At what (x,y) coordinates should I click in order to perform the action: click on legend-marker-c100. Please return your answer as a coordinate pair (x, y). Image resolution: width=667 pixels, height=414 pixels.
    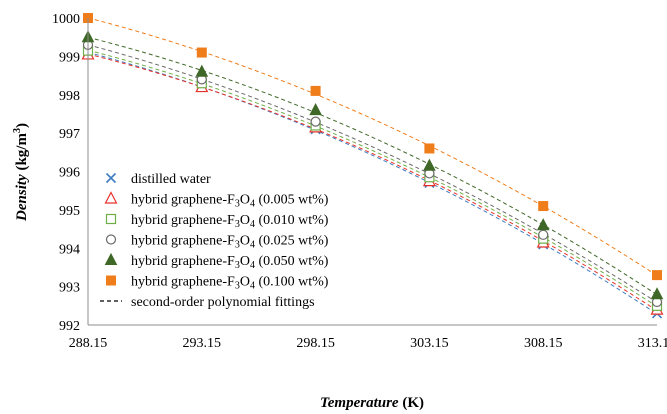
    Looking at the image, I should click on (111, 280).